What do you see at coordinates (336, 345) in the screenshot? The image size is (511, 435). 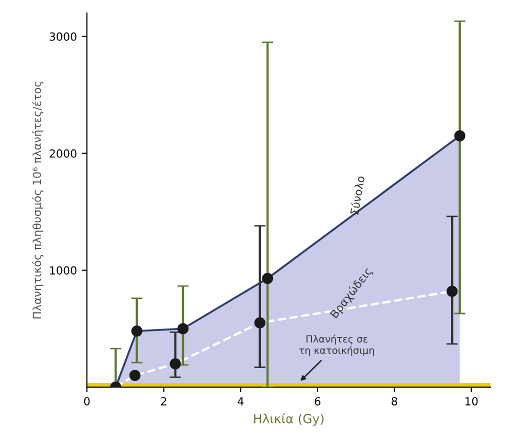 I see `band-label: Πλανήτες σε τη κατοικήσιμη` at bounding box center [336, 345].